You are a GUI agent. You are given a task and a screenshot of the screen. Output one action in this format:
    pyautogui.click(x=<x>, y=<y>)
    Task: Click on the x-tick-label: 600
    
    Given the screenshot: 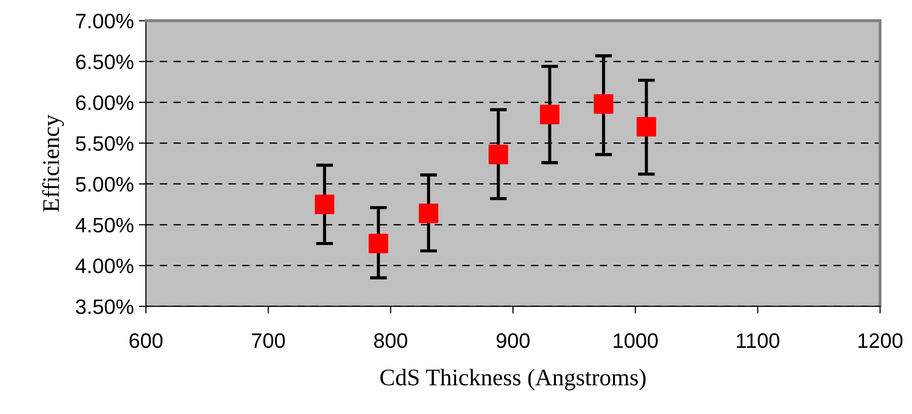 What is the action you would take?
    pyautogui.click(x=146, y=340)
    